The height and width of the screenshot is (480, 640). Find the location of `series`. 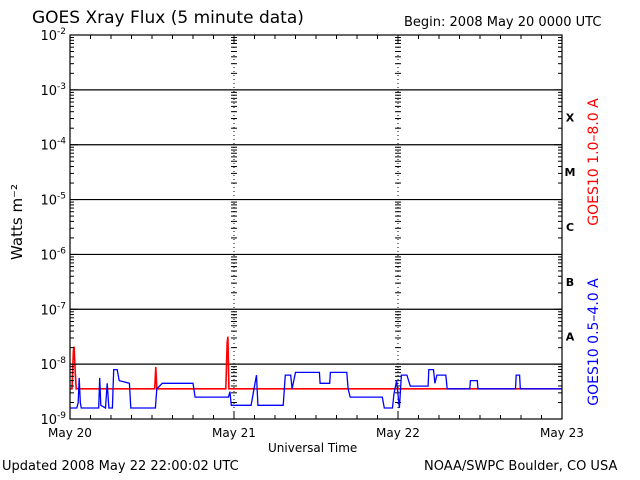

series is located at coordinates (316, 373).